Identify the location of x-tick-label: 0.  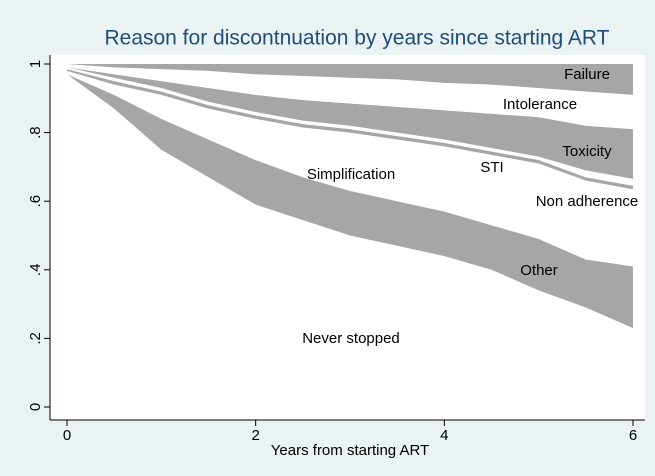
(67, 435).